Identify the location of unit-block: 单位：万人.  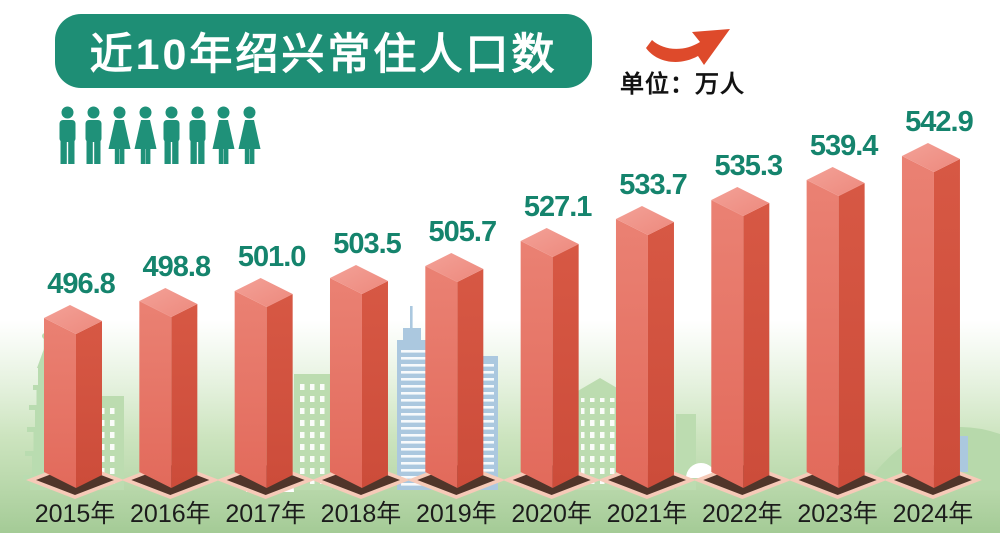
(695, 55).